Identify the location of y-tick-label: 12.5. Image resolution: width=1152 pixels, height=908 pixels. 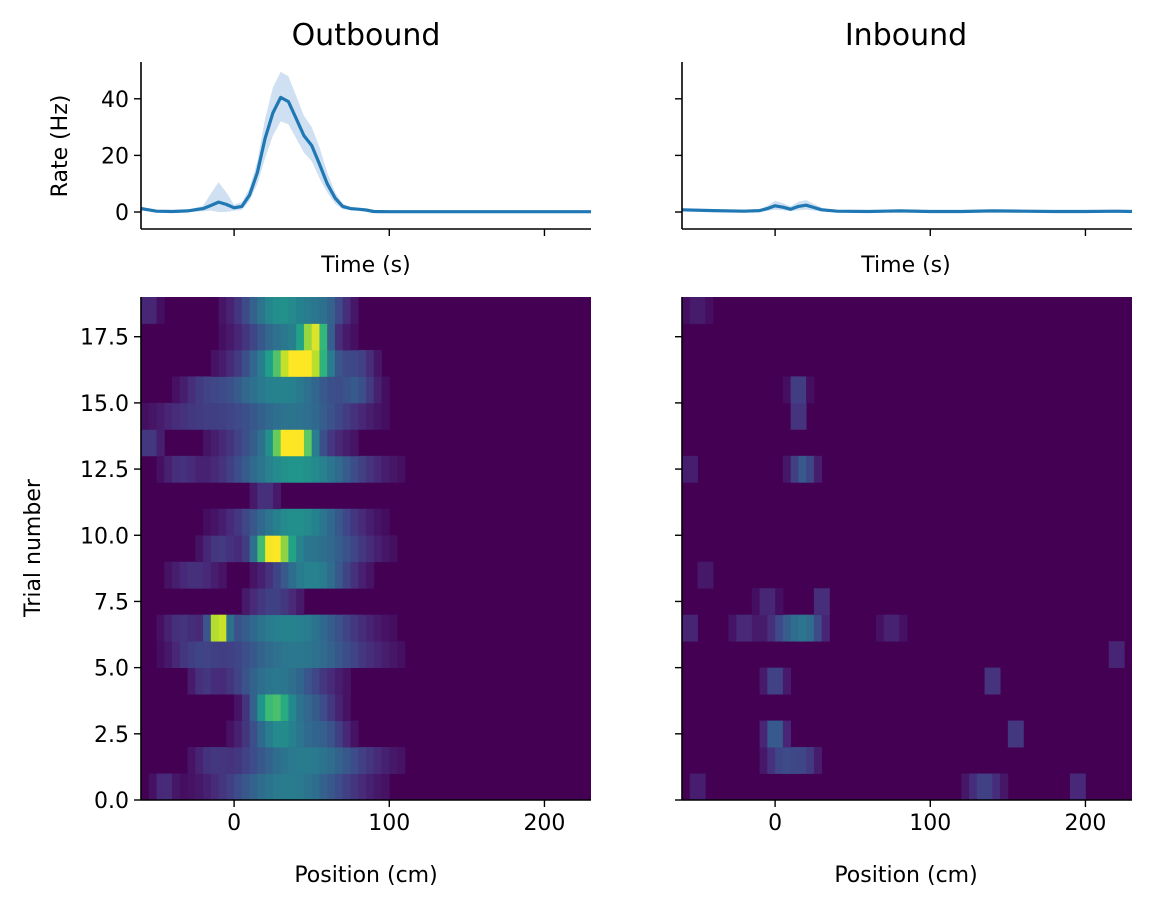
(104, 470).